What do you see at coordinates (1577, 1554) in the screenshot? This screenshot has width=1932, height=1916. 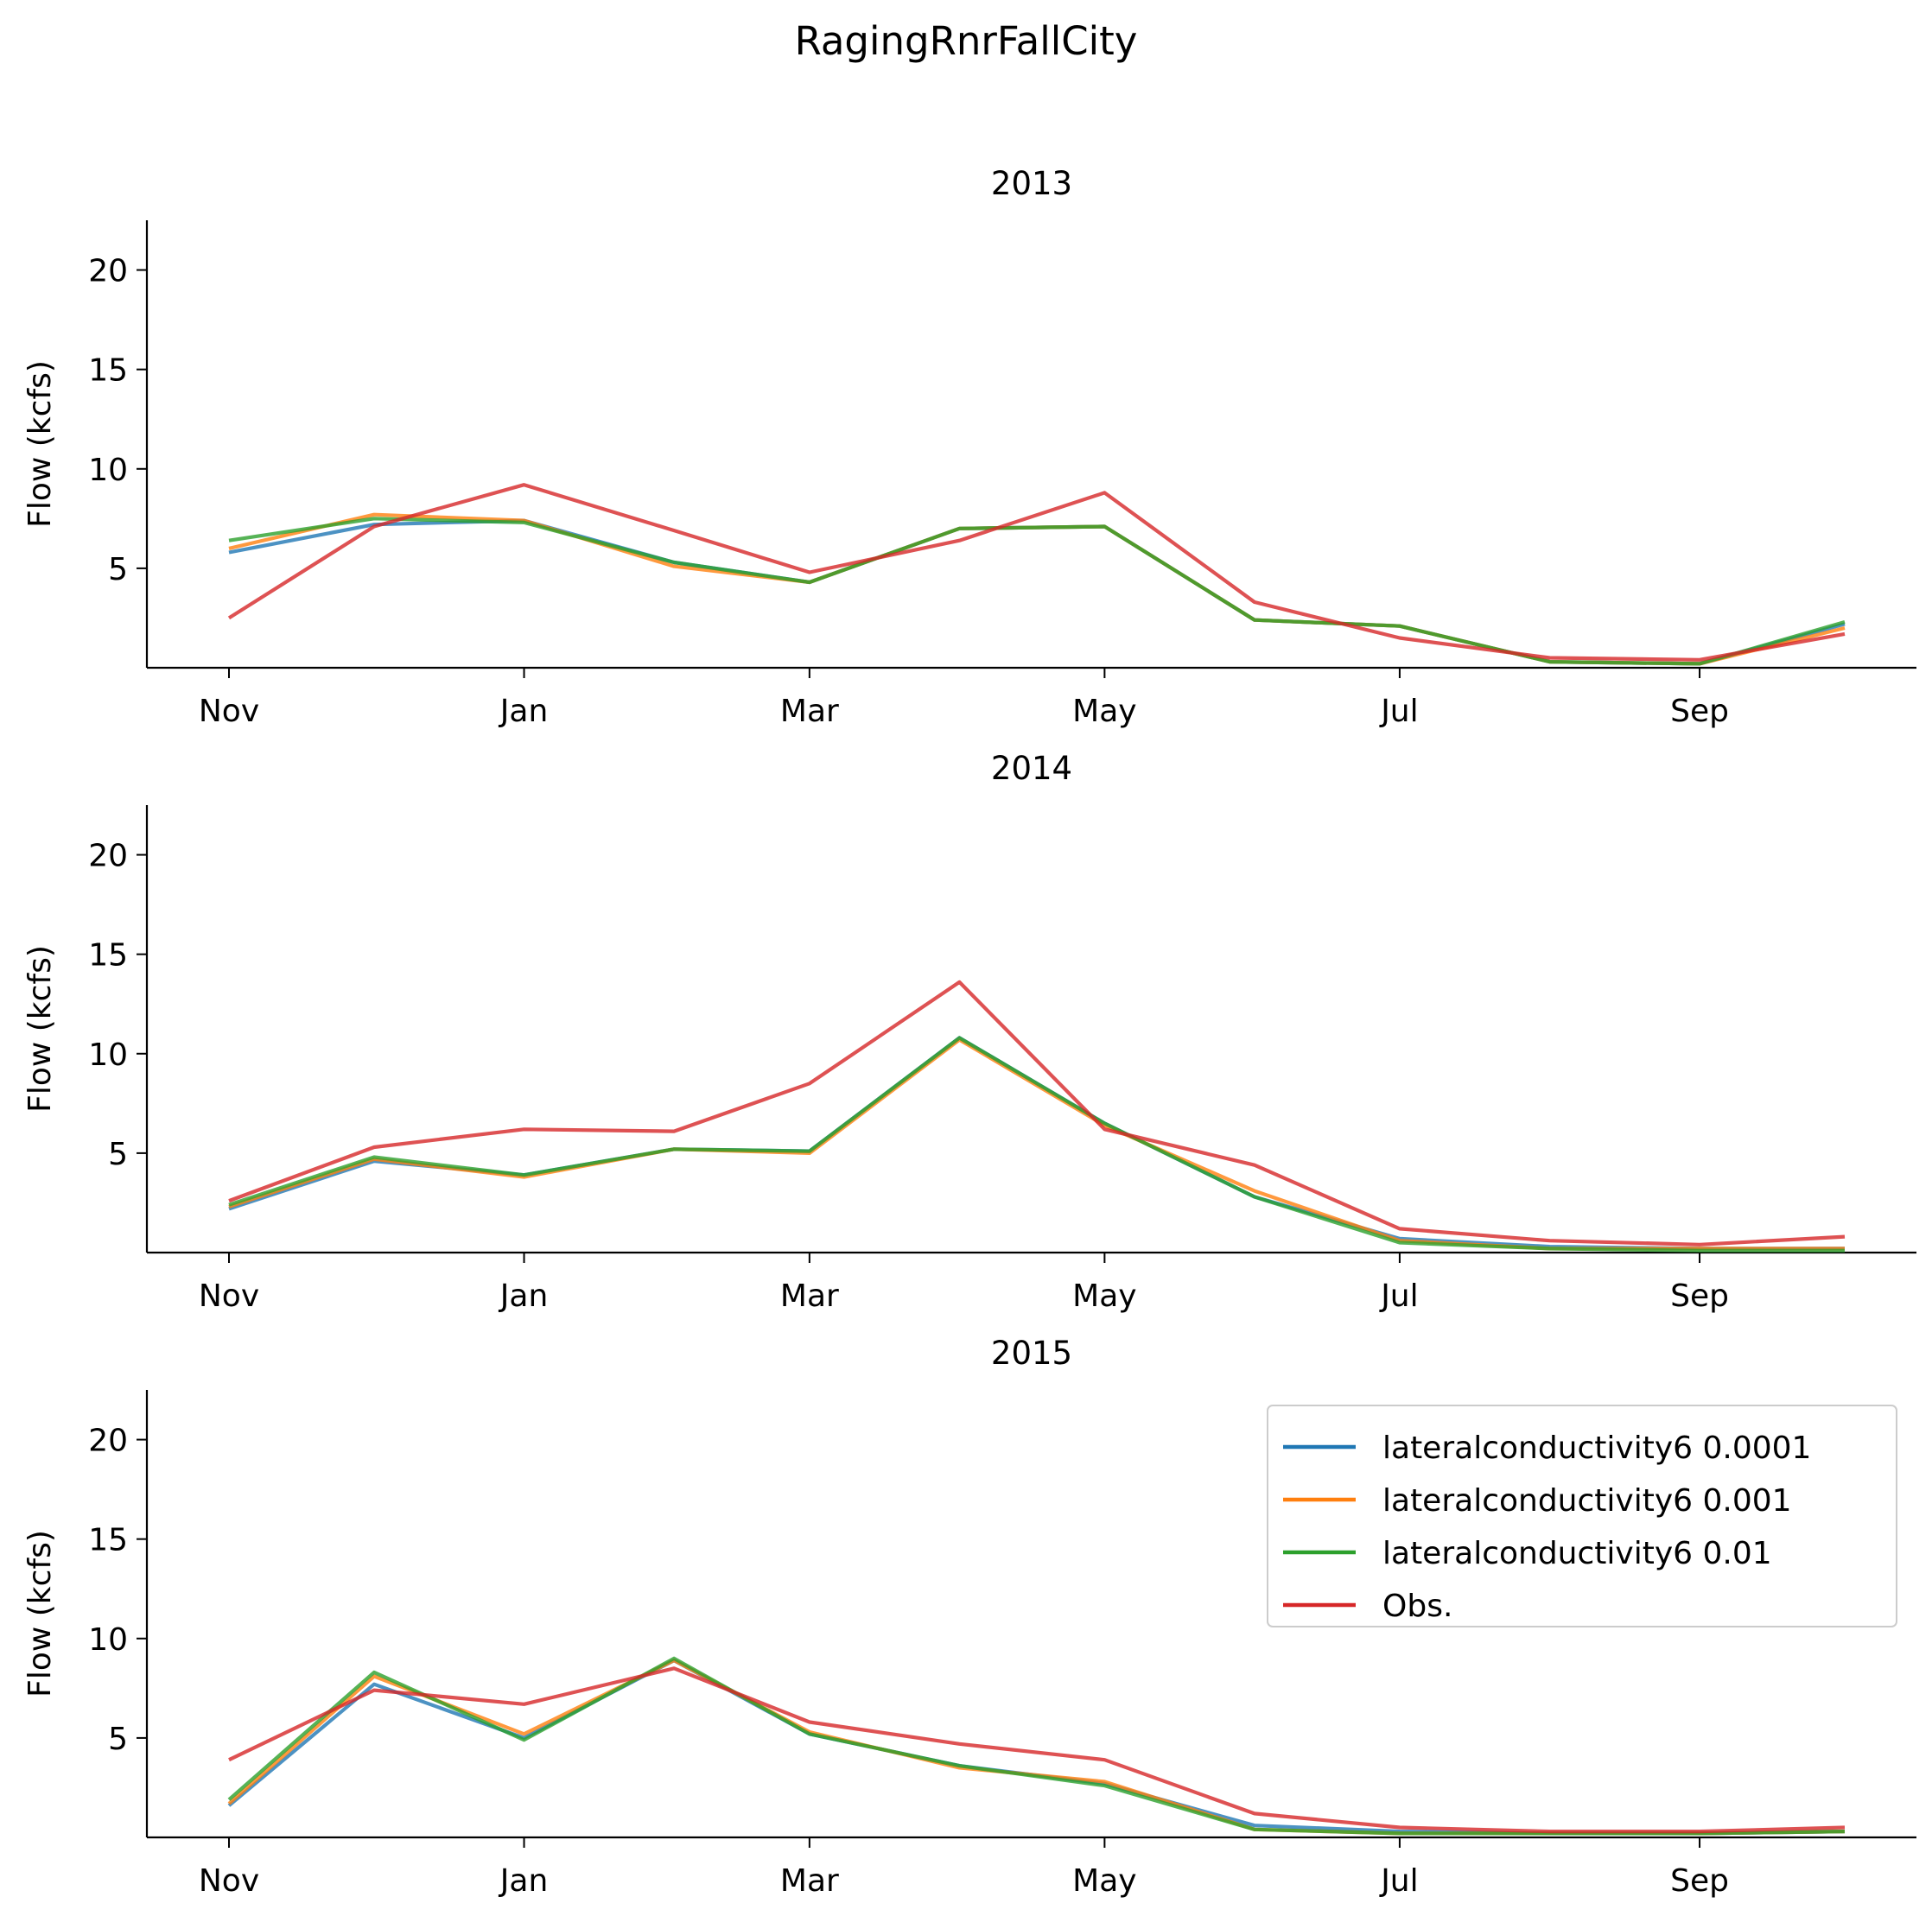 I see `legend-label-3: lateralconductivity6 0.01` at bounding box center [1577, 1554].